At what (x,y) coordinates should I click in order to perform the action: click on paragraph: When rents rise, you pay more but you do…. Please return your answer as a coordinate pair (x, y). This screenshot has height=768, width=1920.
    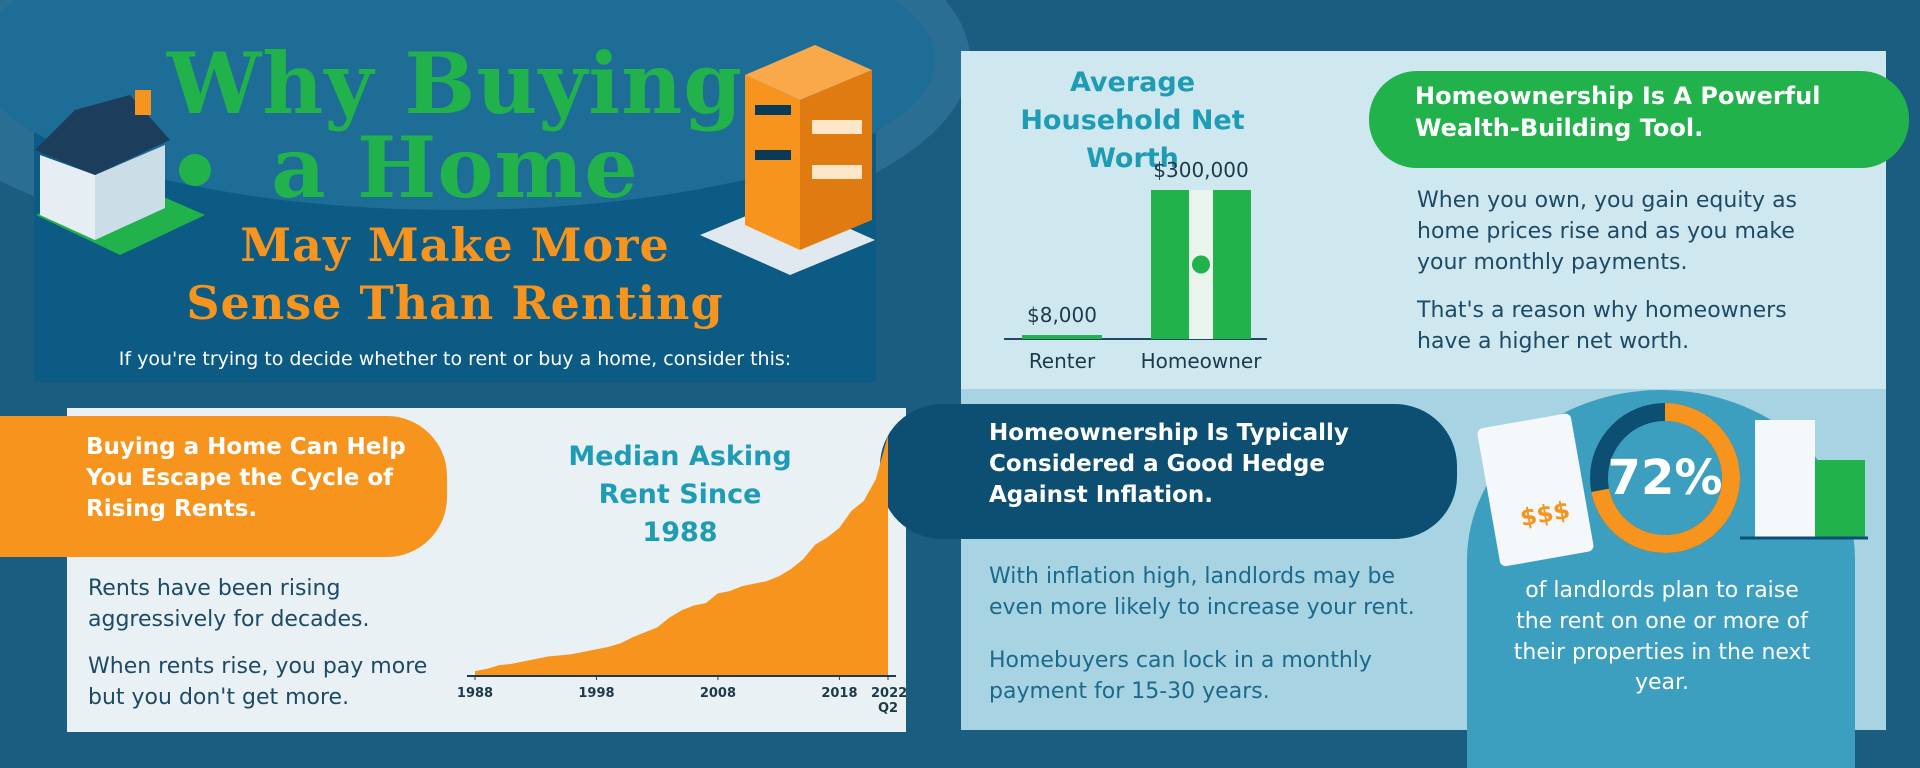
    Looking at the image, I should click on (258, 682).